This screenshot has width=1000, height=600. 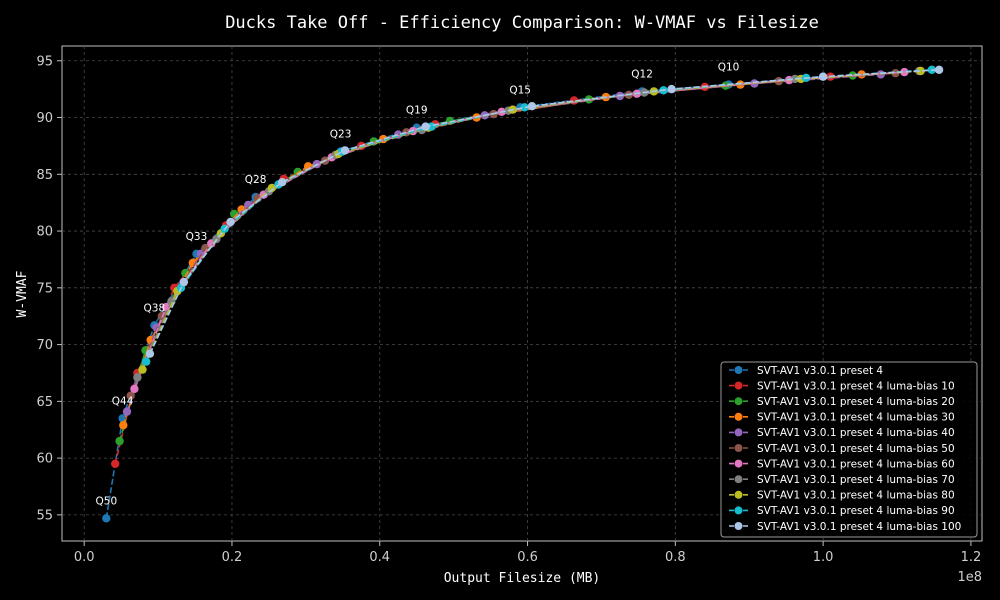 I want to click on quality-label: Q15, so click(x=520, y=90).